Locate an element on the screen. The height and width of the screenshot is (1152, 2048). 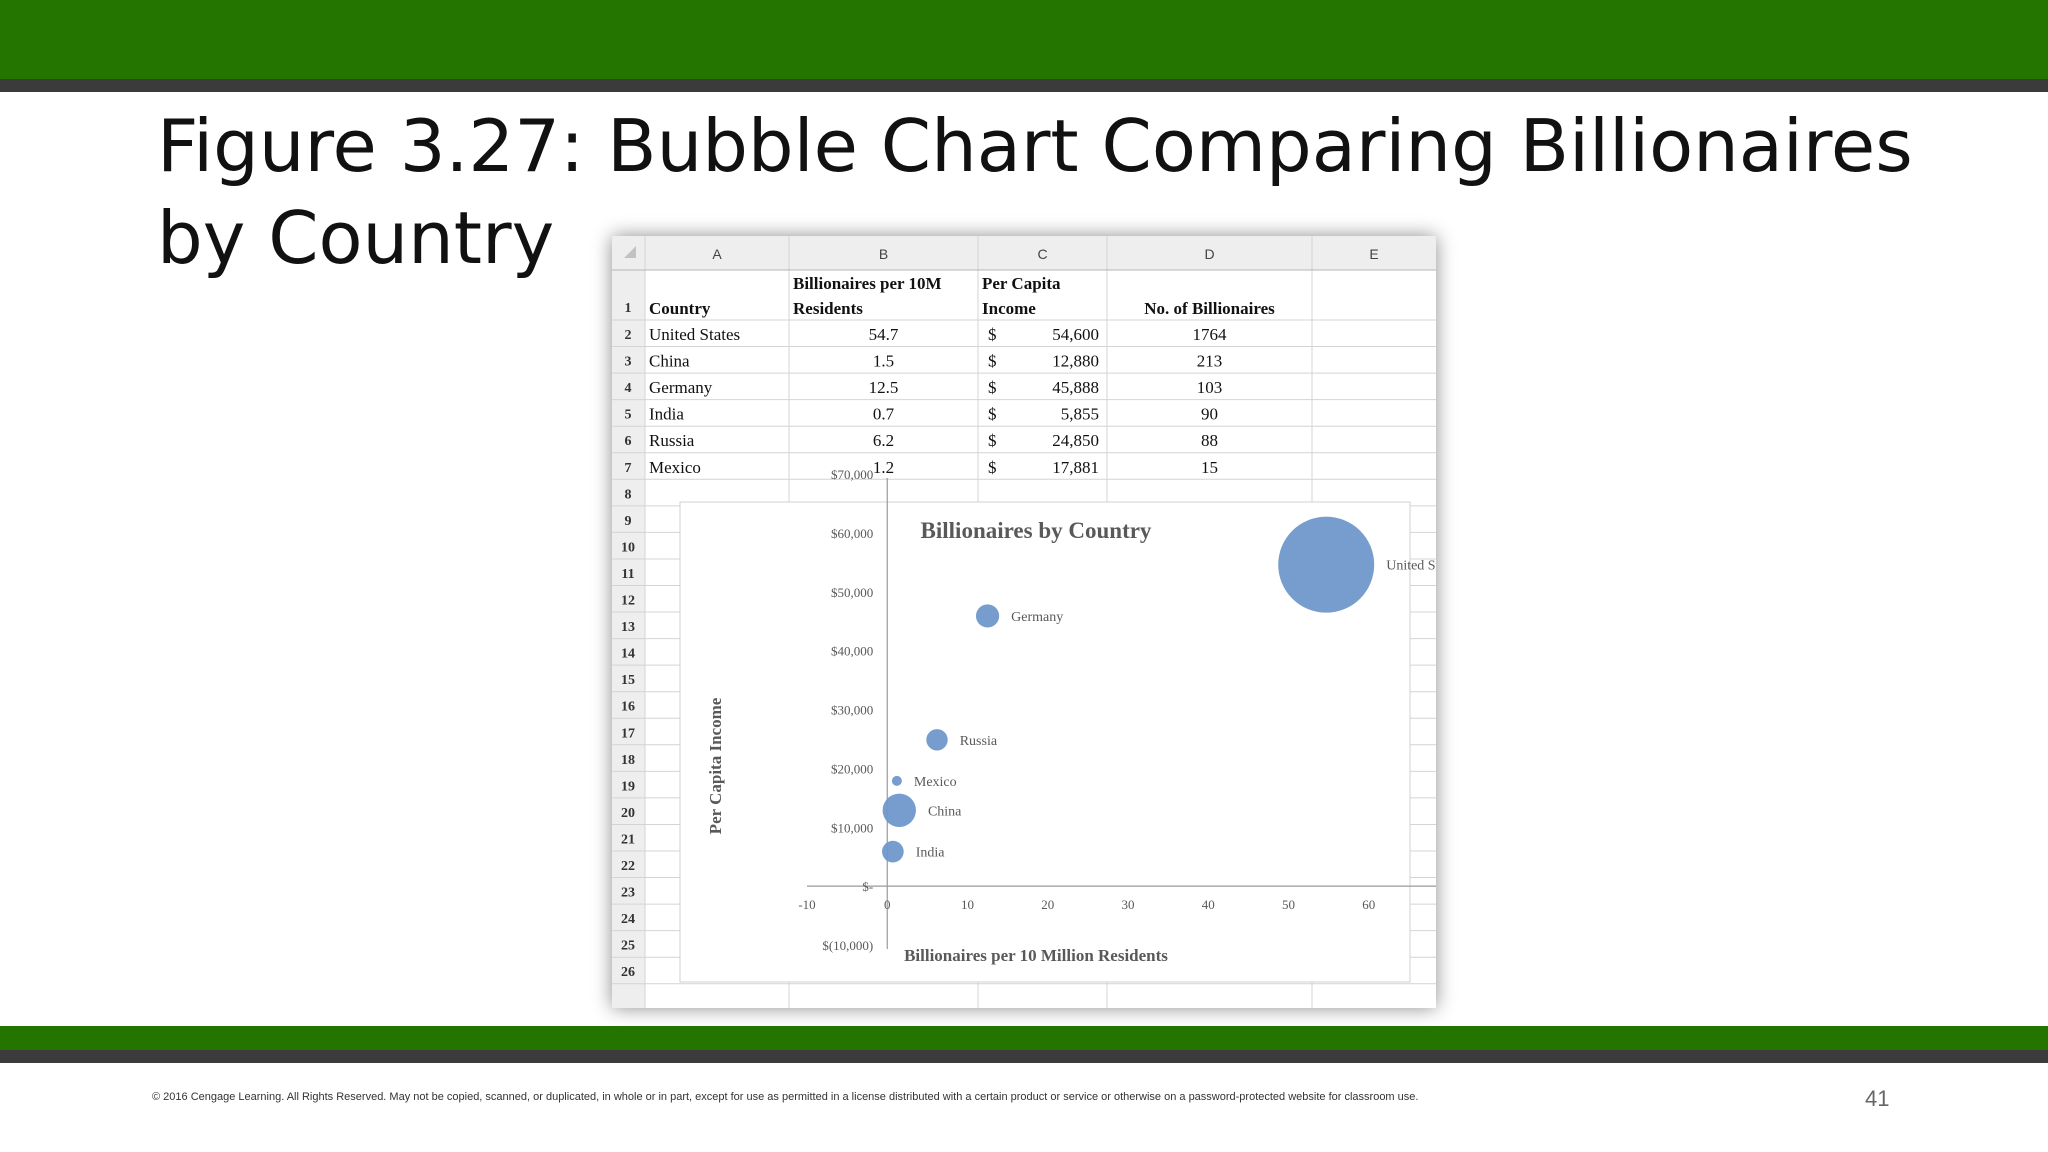
cell-country: Russia is located at coordinates (672, 440).